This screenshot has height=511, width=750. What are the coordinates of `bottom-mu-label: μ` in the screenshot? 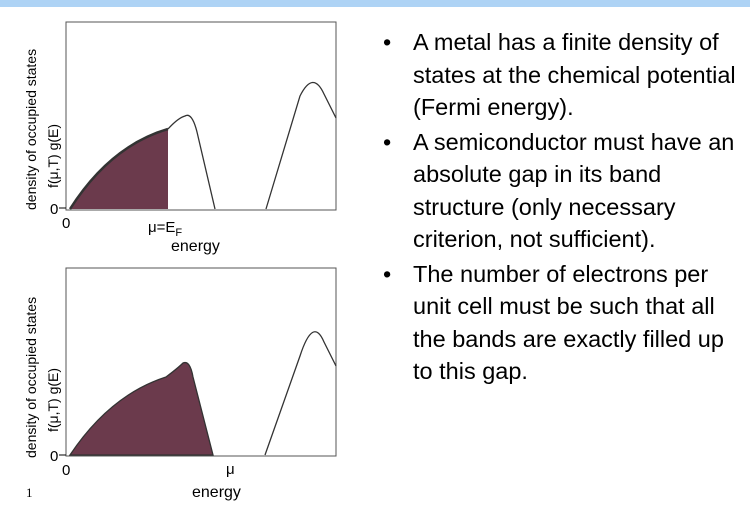 It's located at (230, 469).